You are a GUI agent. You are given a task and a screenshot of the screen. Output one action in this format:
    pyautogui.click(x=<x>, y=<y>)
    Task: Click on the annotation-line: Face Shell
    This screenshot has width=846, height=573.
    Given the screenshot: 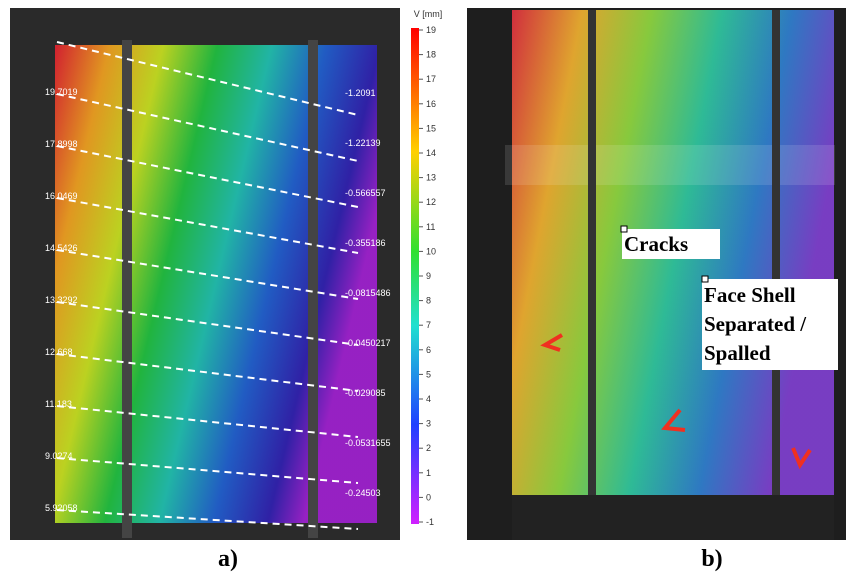 What is the action you would take?
    pyautogui.click(x=750, y=295)
    